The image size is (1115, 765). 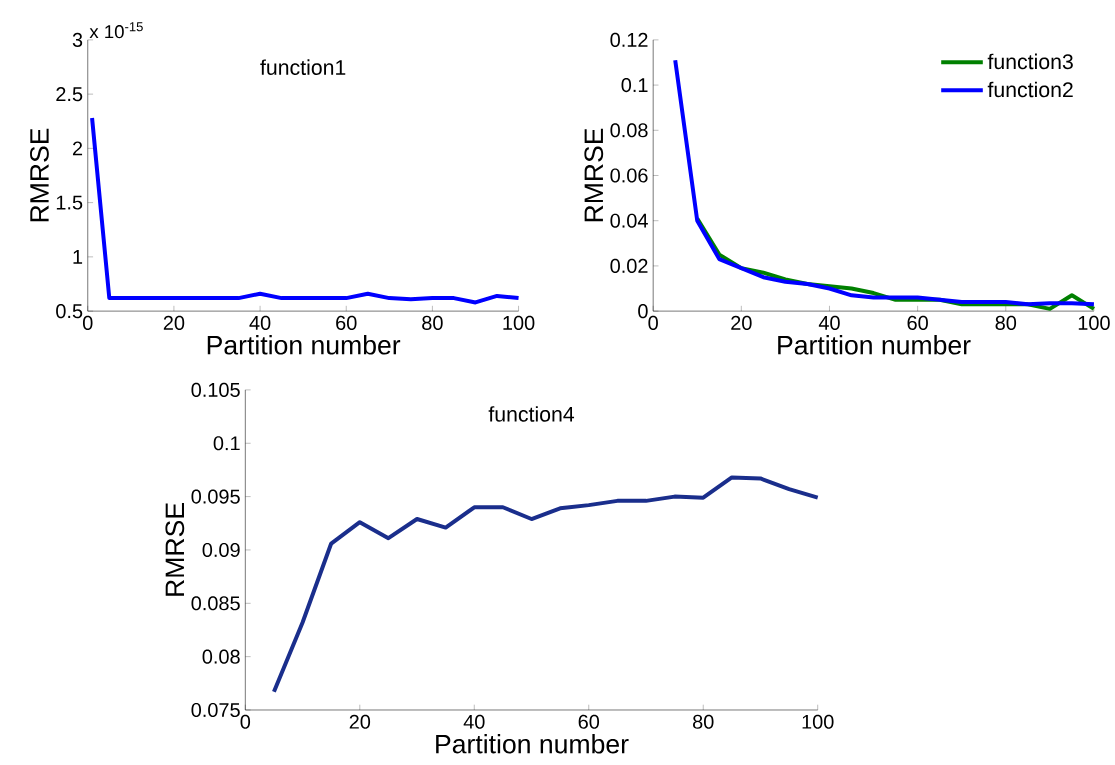 What do you see at coordinates (629, 220) in the screenshot?
I see `y-tick-label: 0.04` at bounding box center [629, 220].